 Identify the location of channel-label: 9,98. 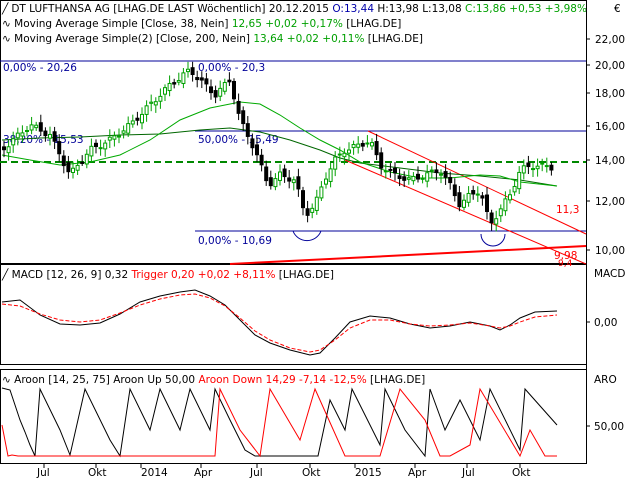
(565, 256).